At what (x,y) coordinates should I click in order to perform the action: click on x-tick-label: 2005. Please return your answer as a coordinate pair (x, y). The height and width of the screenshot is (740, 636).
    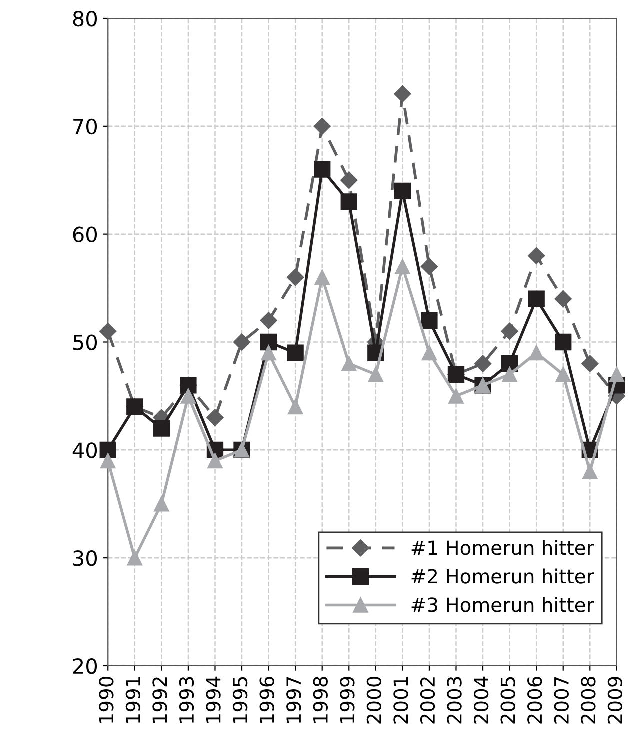
    Looking at the image, I should click on (508, 700).